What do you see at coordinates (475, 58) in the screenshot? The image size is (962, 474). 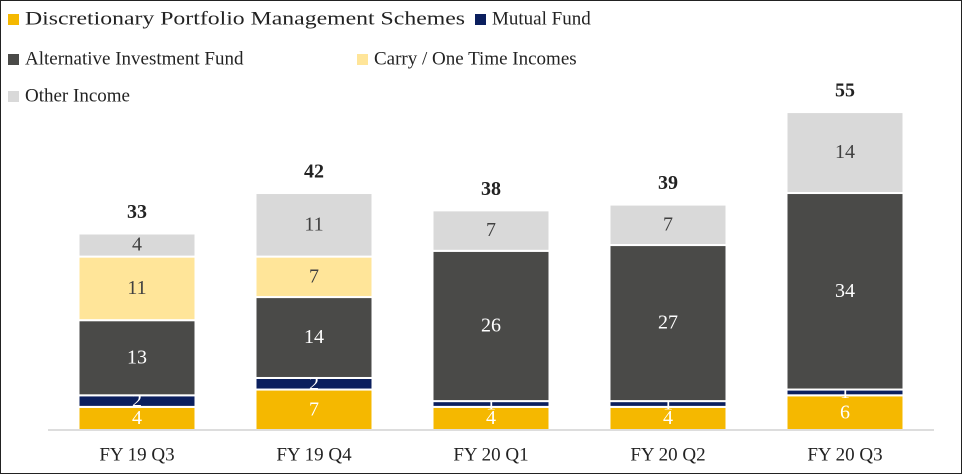 I see `legend-label: Carry / One Time Incomes` at bounding box center [475, 58].